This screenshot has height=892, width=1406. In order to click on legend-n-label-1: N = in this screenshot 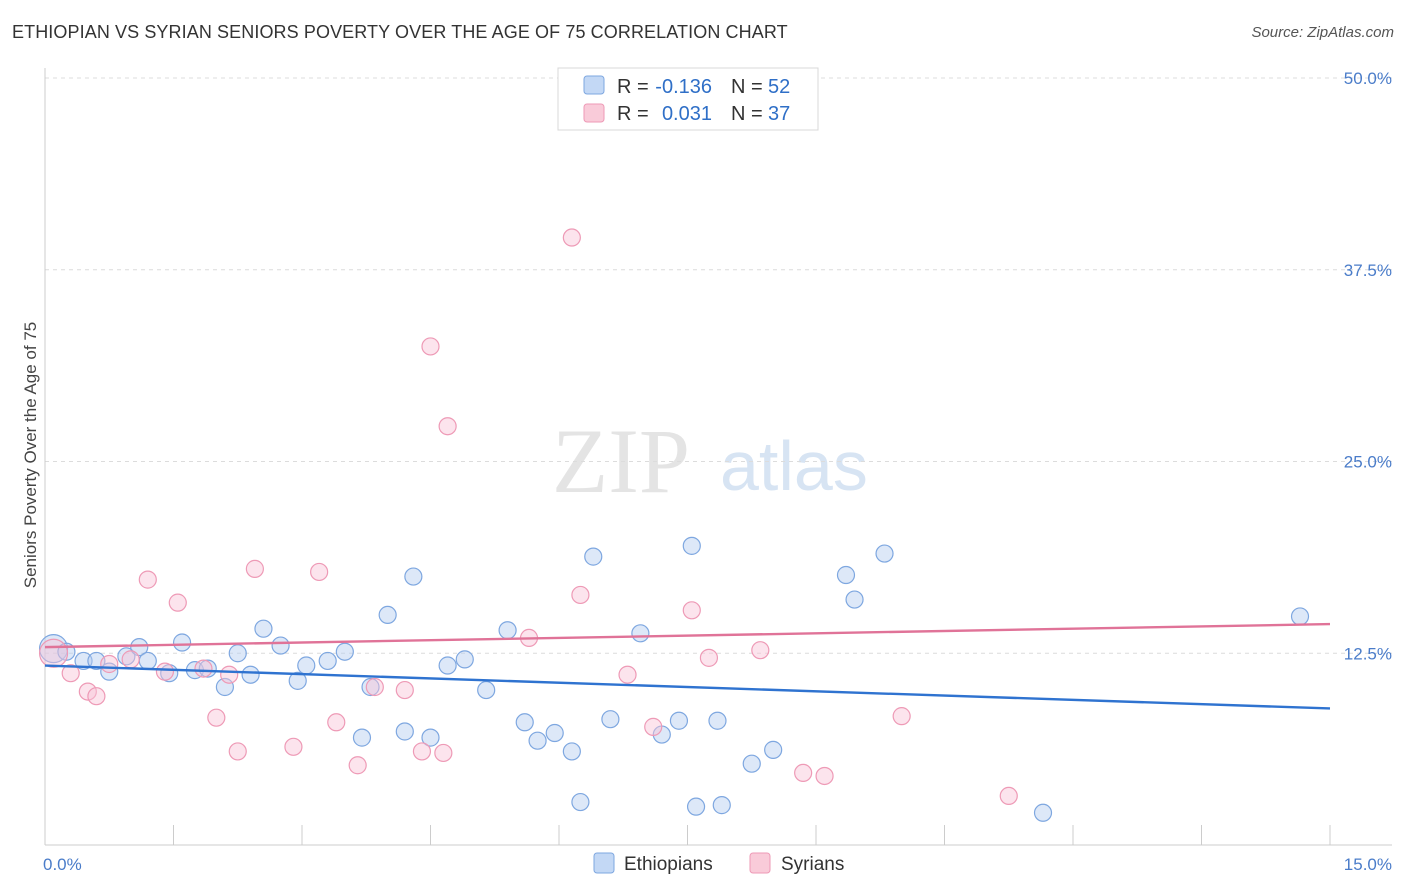, I will do `click(747, 87)`.